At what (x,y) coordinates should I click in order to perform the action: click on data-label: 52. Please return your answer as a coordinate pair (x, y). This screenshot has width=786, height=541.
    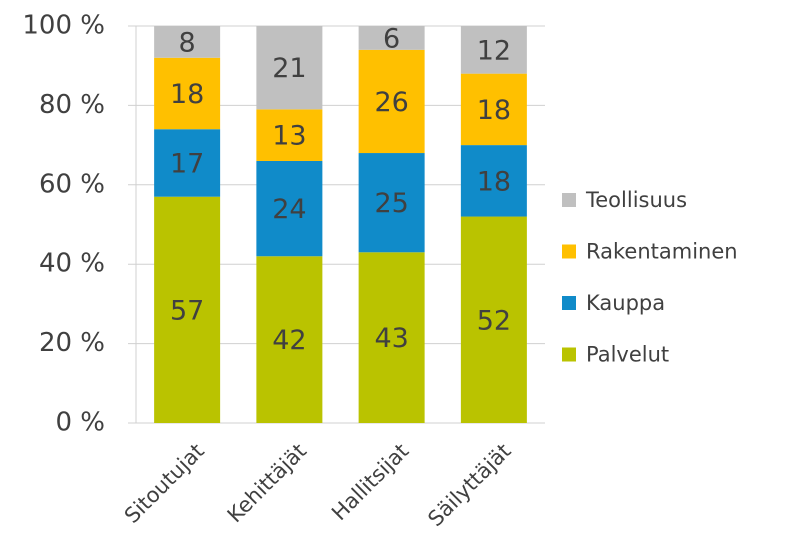
    Looking at the image, I should click on (494, 320).